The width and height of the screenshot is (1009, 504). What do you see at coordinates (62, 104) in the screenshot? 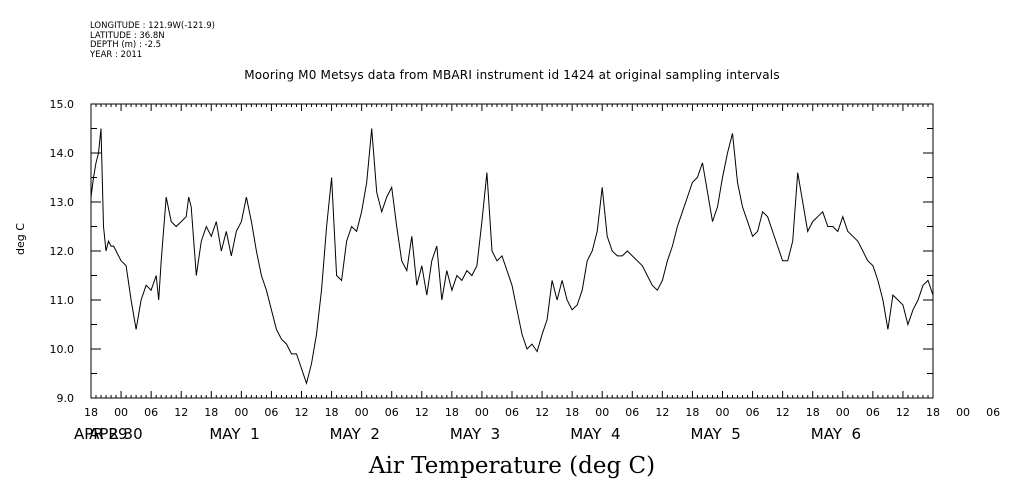
I see `y-tick-label: 15.0` at bounding box center [62, 104].